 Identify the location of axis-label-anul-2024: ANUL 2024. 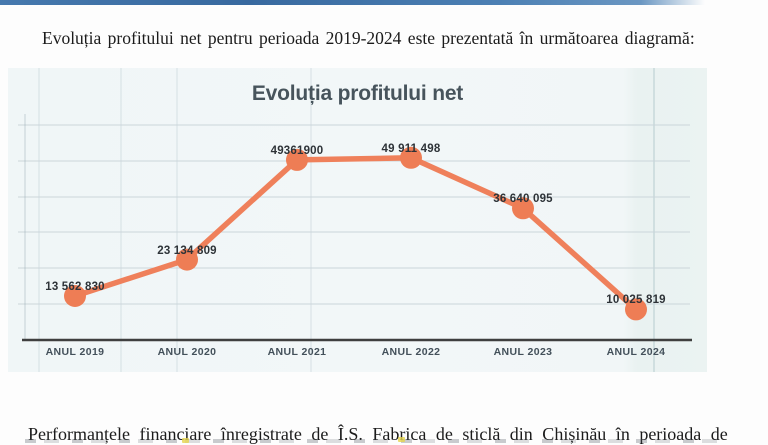
(636, 352).